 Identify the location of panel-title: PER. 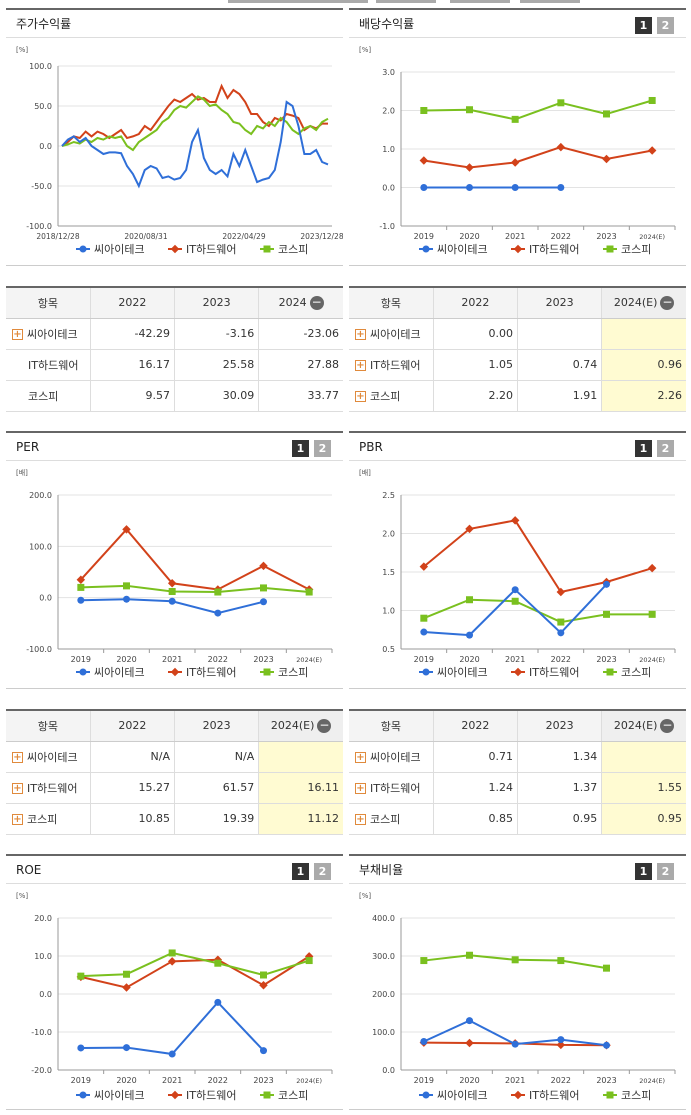
(28, 446).